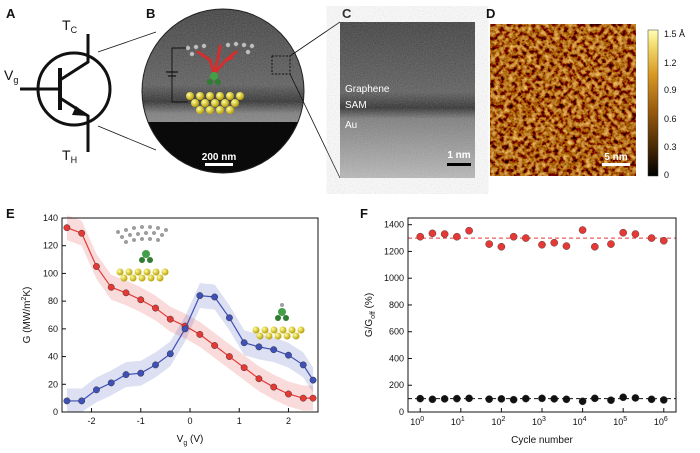  Describe the element at coordinates (661, 421) in the screenshot. I see `x-tick-label: 10⁶` at that location.